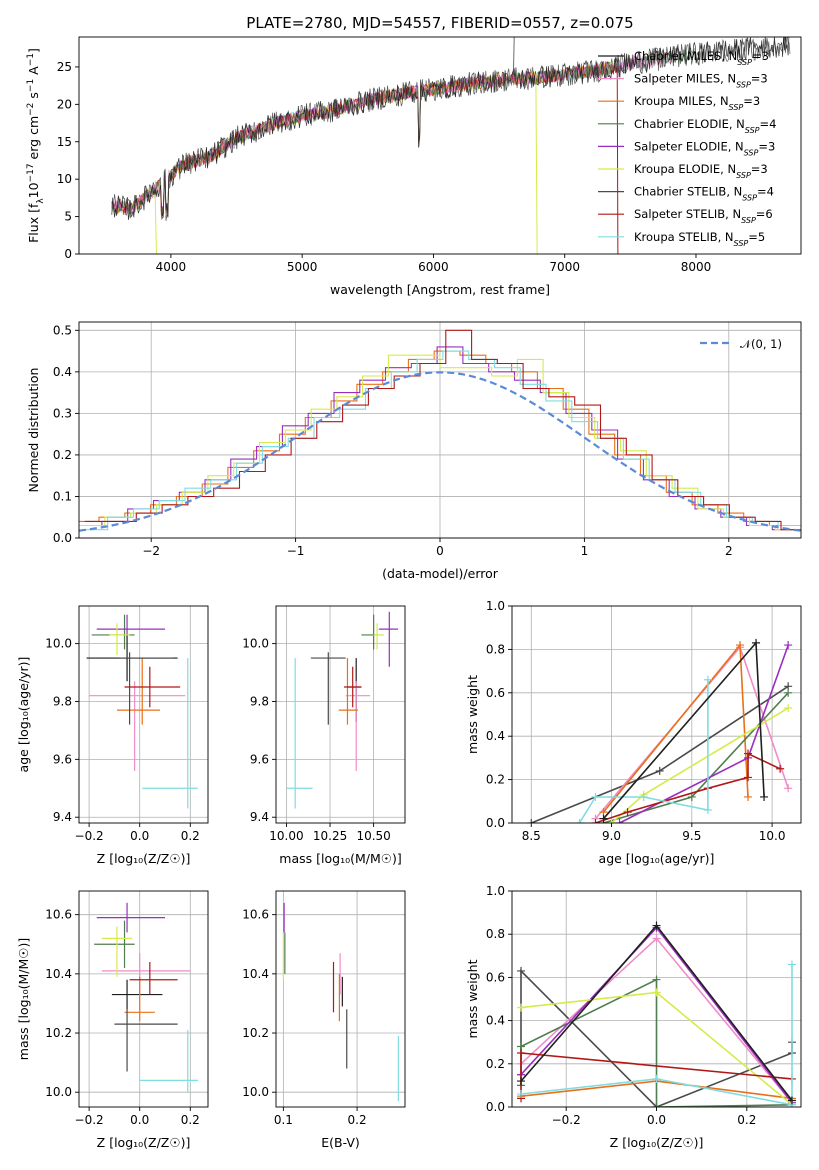 The height and width of the screenshot is (1170, 819). I want to click on y-tick-label: 10.6, so click(58, 915).